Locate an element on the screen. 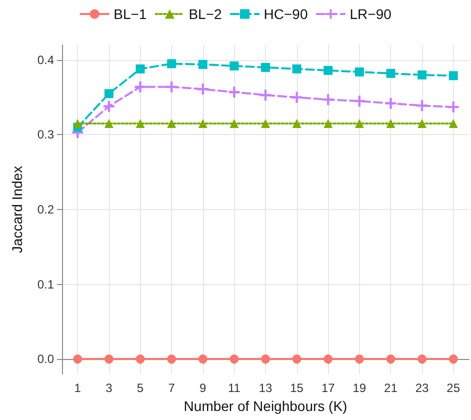 The height and width of the screenshot is (420, 471). y-tick-label: 0.3 is located at coordinates (45, 135).